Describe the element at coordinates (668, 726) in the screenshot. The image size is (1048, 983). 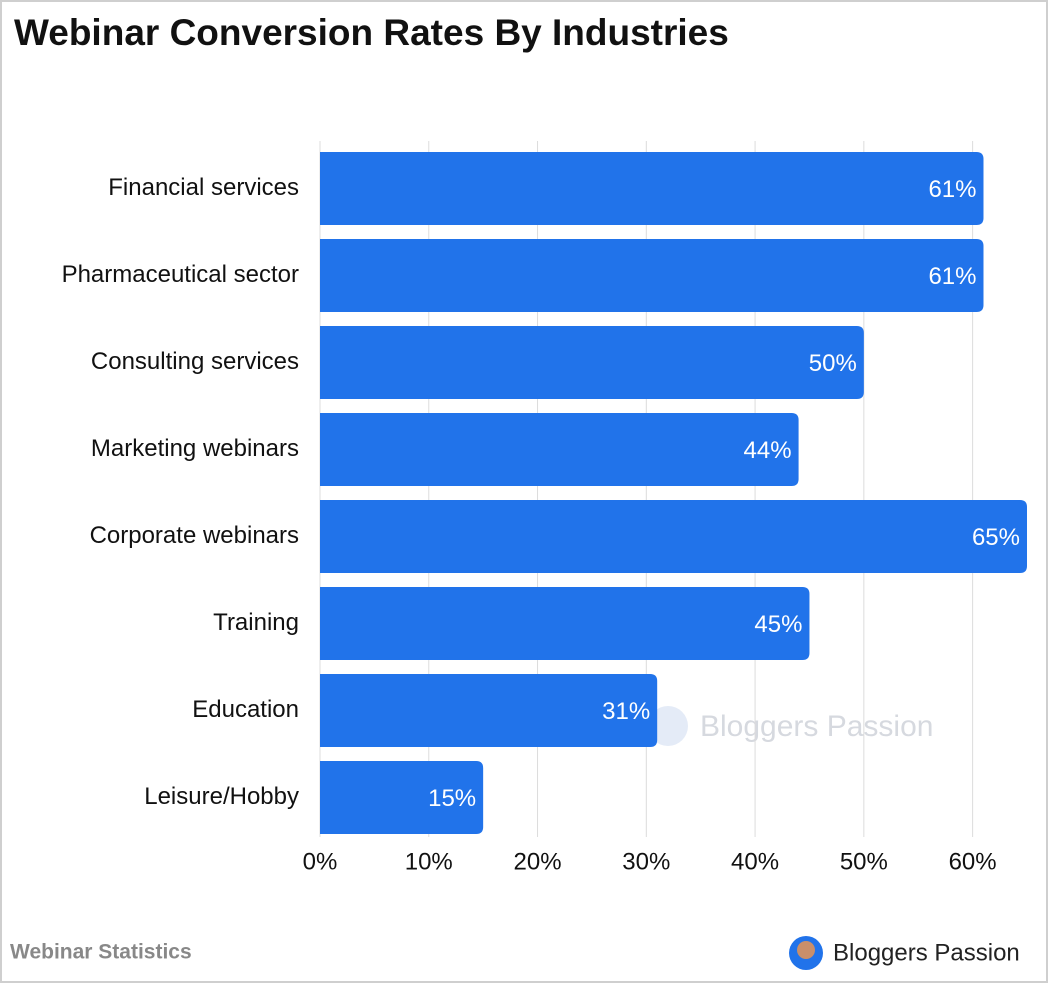
I see `watermark-icon` at that location.